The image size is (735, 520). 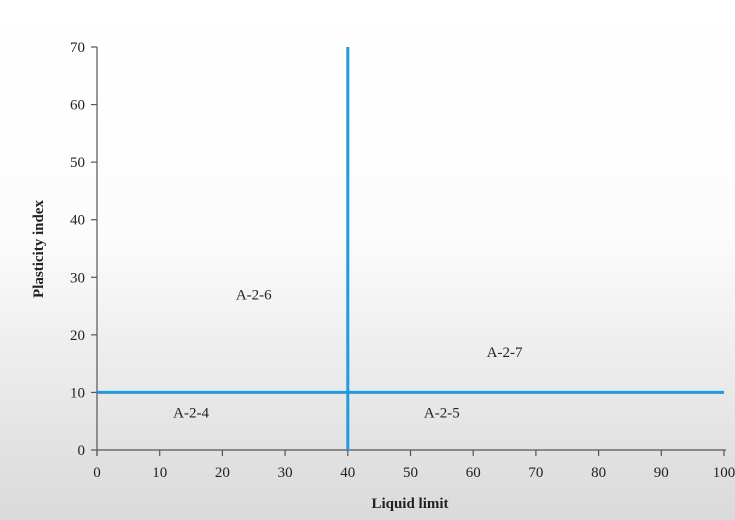 I want to click on x-tick-label: 20, so click(x=222, y=473).